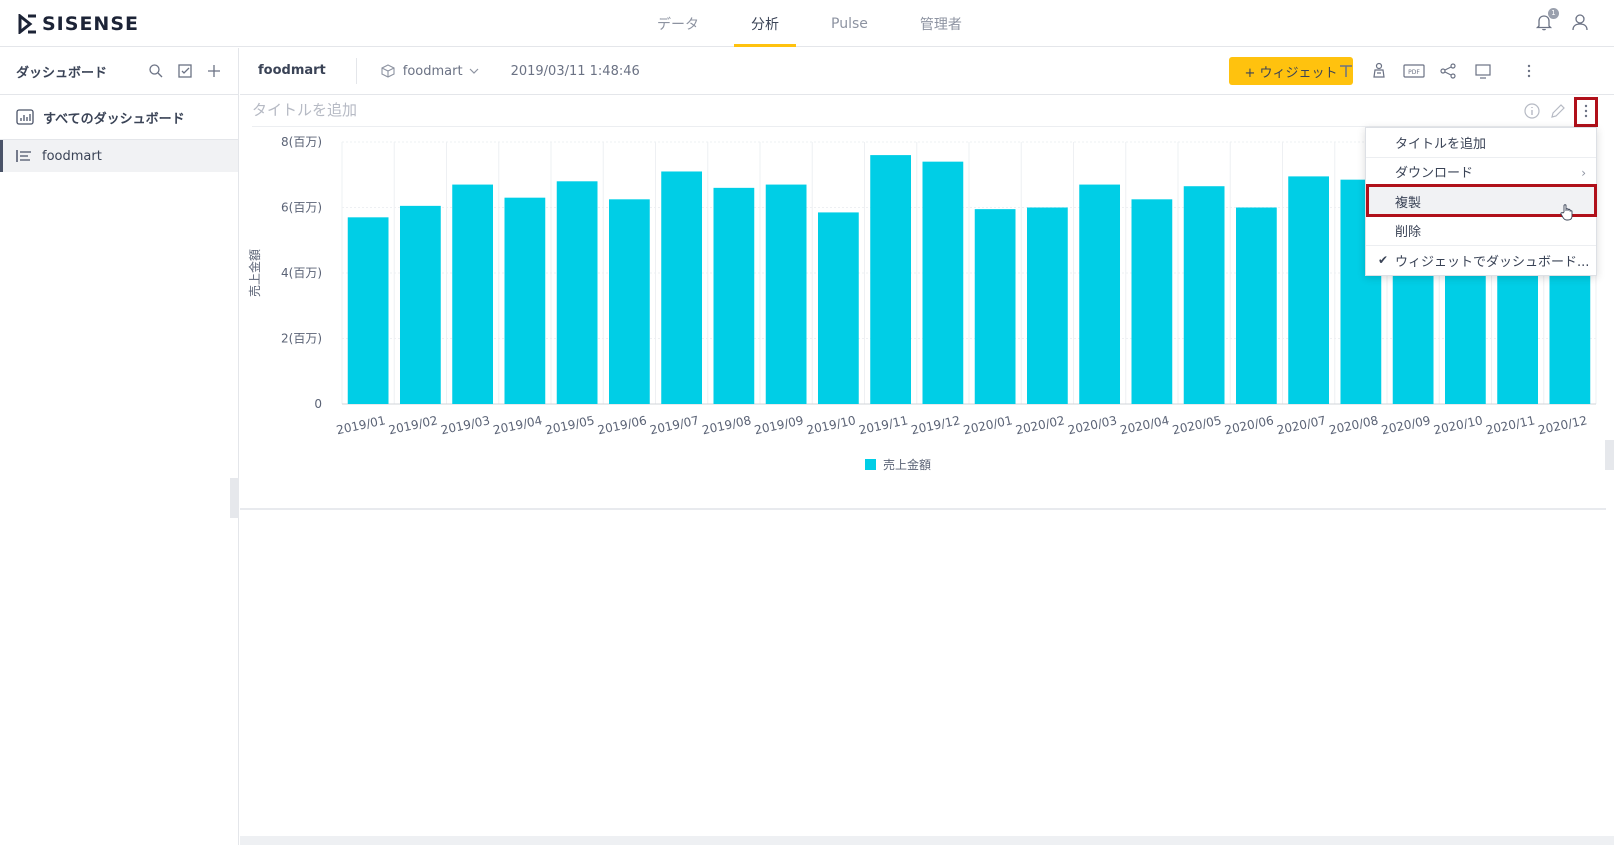 This screenshot has height=845, width=1614. What do you see at coordinates (1346, 71) in the screenshot?
I see `text-icon` at bounding box center [1346, 71].